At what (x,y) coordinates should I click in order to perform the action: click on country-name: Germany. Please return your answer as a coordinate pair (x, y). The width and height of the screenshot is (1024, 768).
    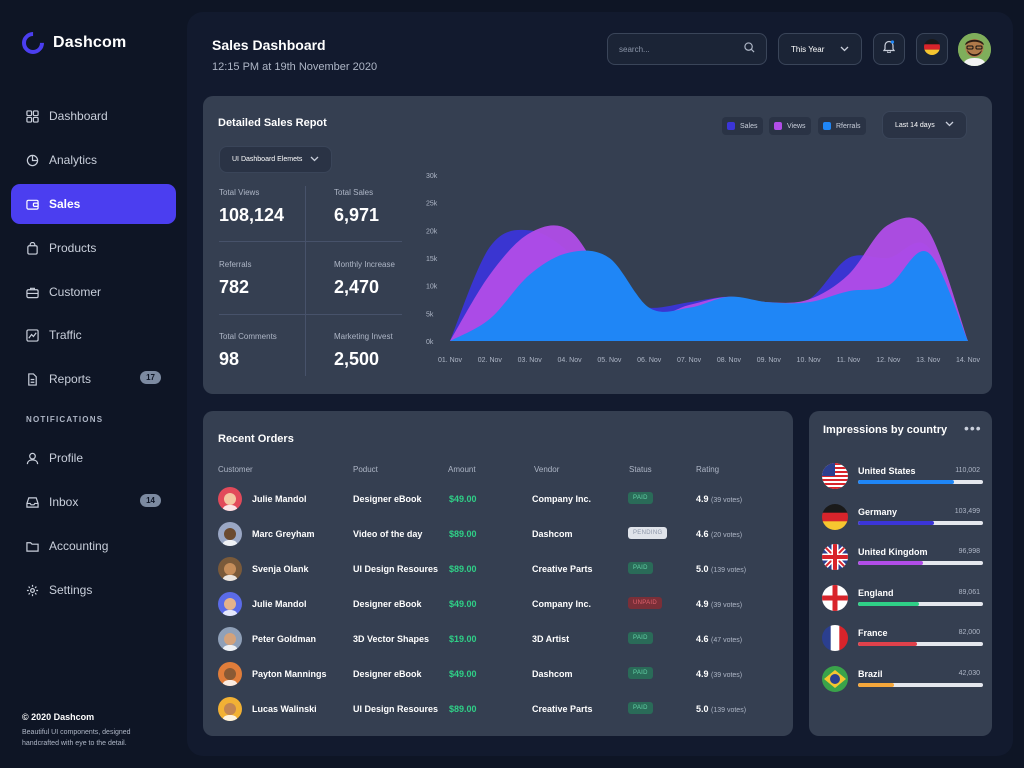
    Looking at the image, I should click on (878, 511).